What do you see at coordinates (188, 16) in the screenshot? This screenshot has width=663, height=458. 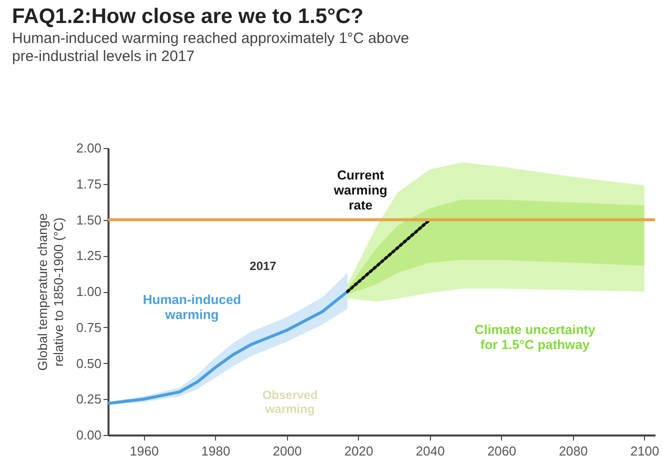 I see `chart-title: FAQ1.2:How close are we to 1.5°C?` at bounding box center [188, 16].